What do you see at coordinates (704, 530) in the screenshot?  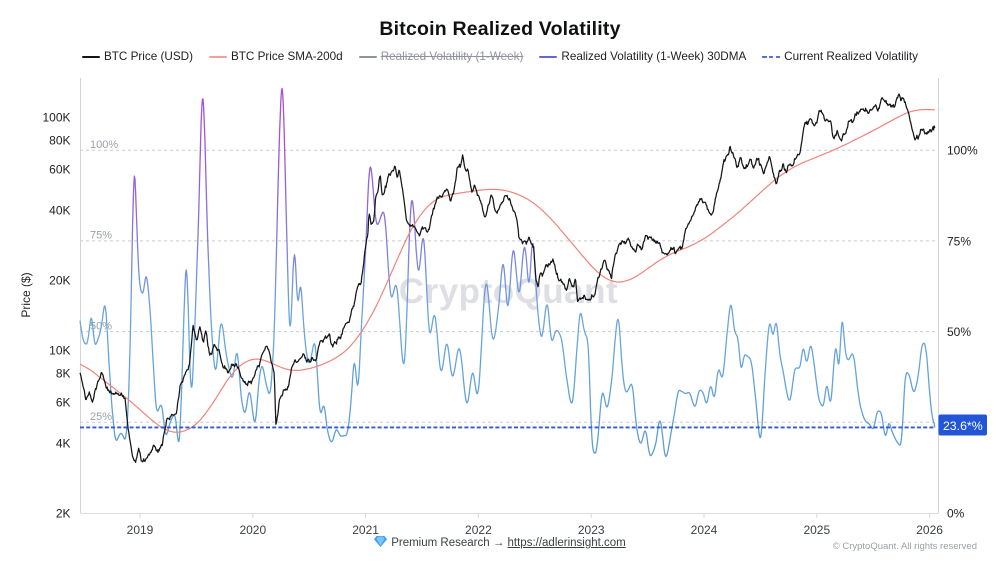 I see `svg-text: 2024` at bounding box center [704, 530].